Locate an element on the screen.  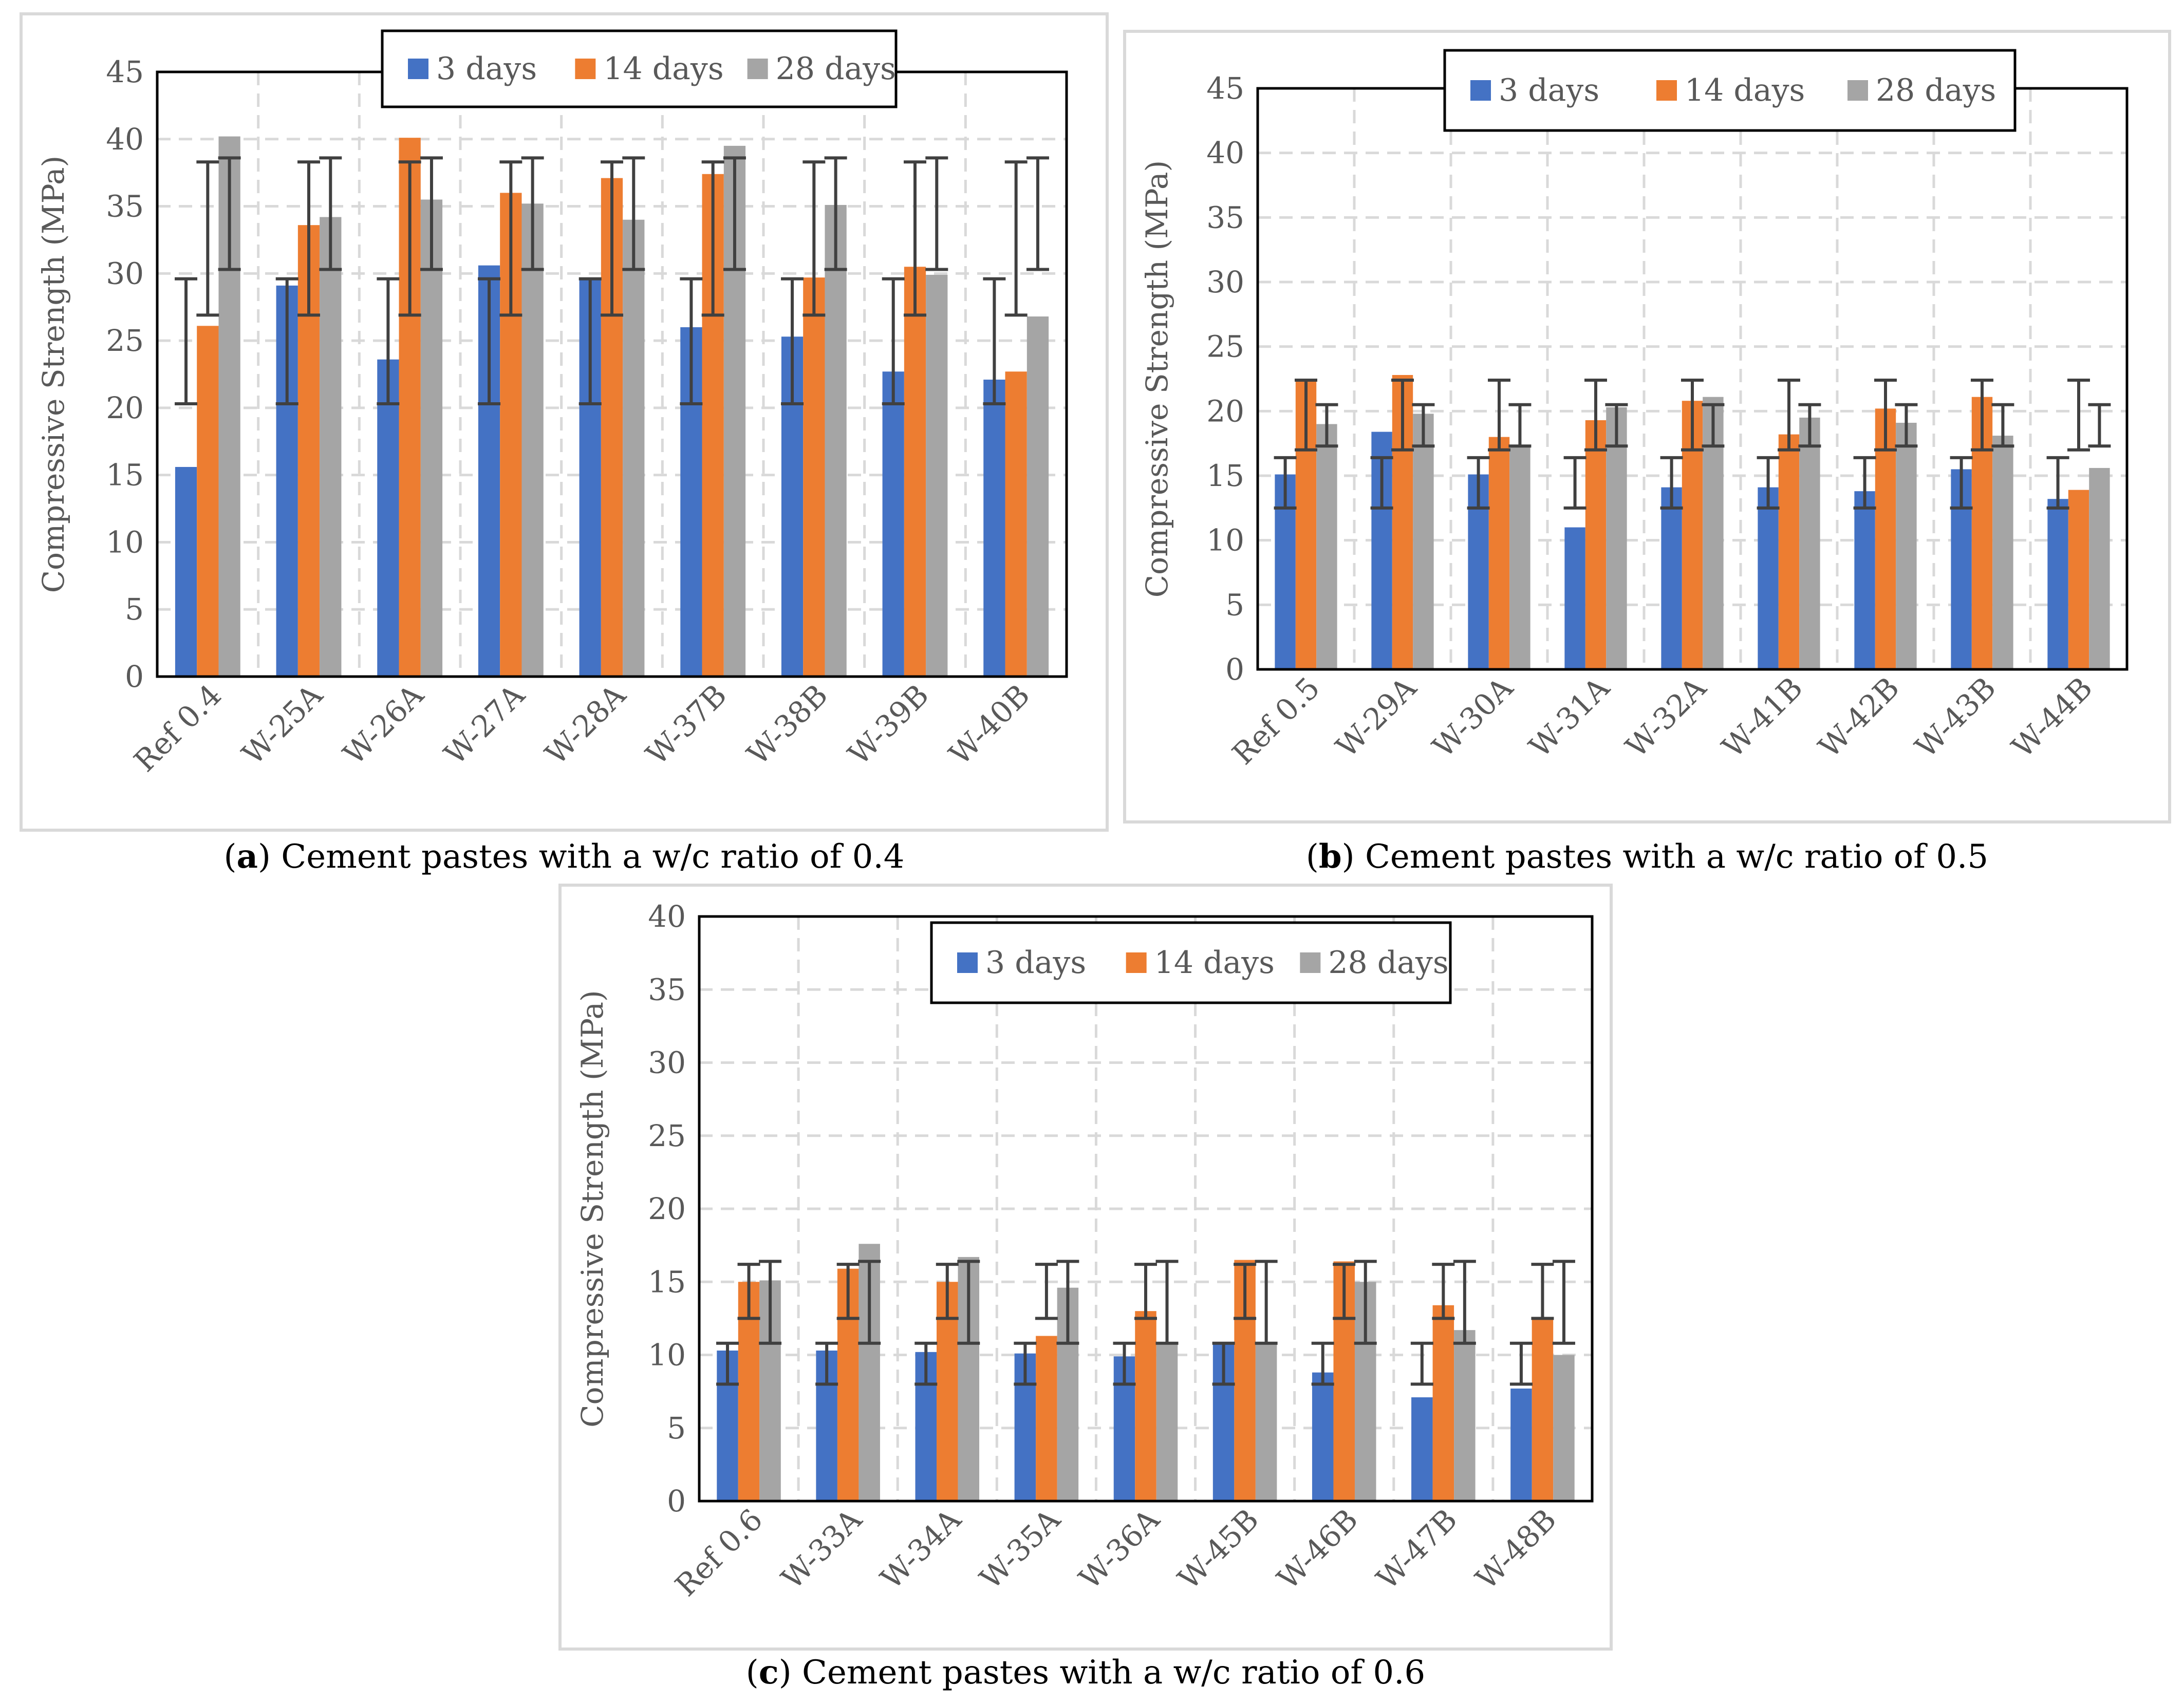
bar-28-days-W-47B is located at coordinates (1465, 1416).